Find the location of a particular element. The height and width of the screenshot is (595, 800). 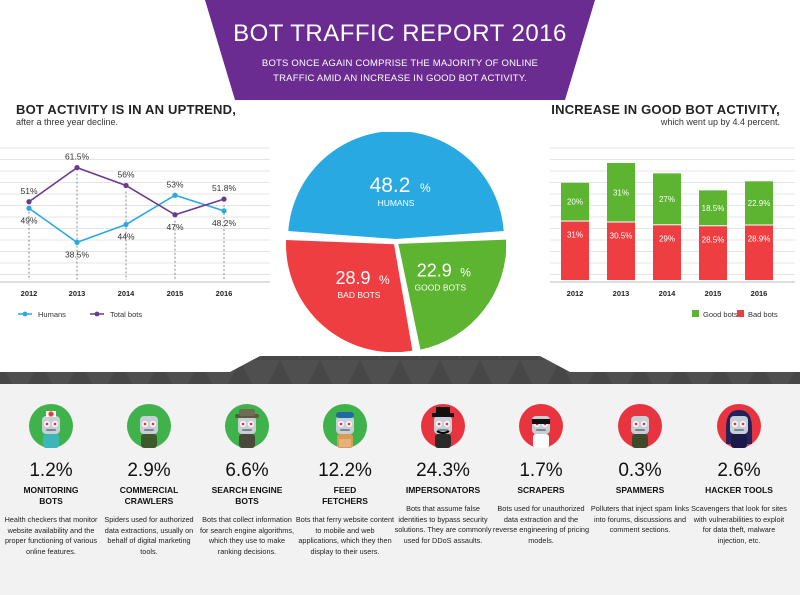

category-percent: 1.7% is located at coordinates (541, 470).